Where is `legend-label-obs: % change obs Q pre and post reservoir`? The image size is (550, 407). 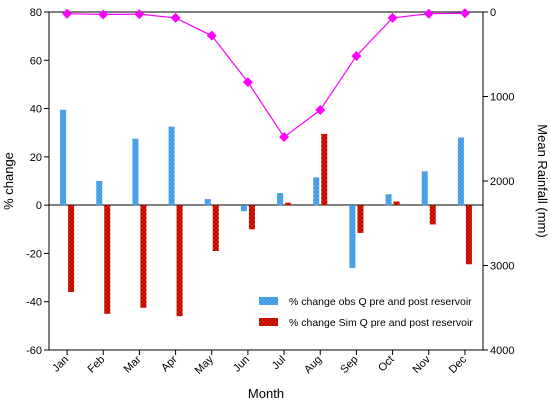
legend-label-obs: % change obs Q pre and post reservoir is located at coordinates (380, 302).